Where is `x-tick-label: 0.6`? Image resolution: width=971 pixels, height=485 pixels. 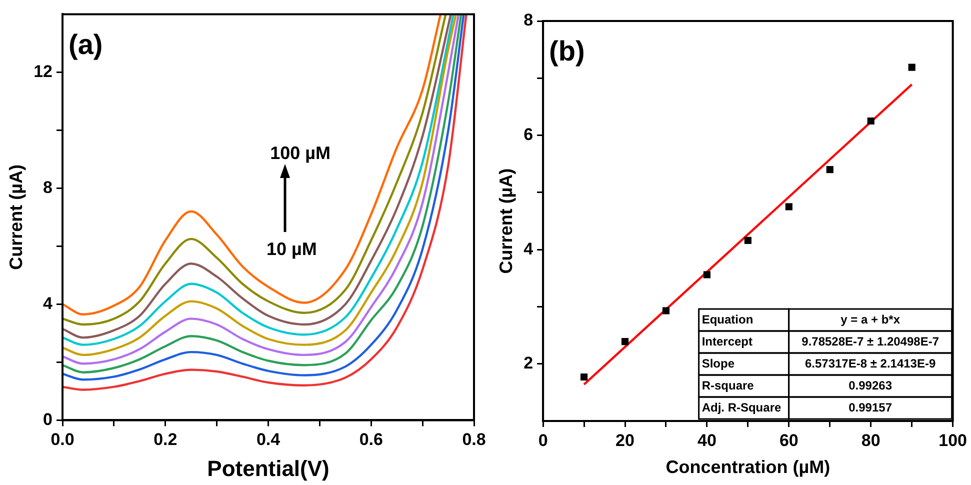
x-tick-label: 0.6 is located at coordinates (371, 440).